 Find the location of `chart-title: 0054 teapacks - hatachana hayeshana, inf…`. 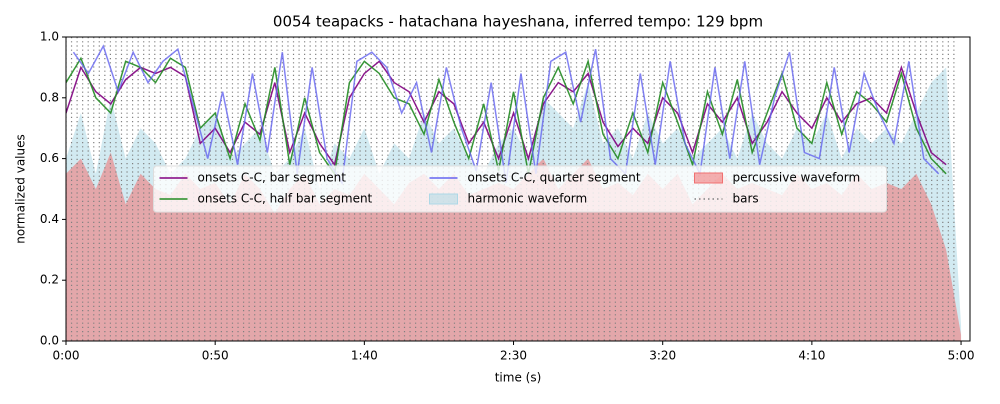

chart-title: 0054 teapacks - hatachana hayeshana, inf… is located at coordinates (518, 22).